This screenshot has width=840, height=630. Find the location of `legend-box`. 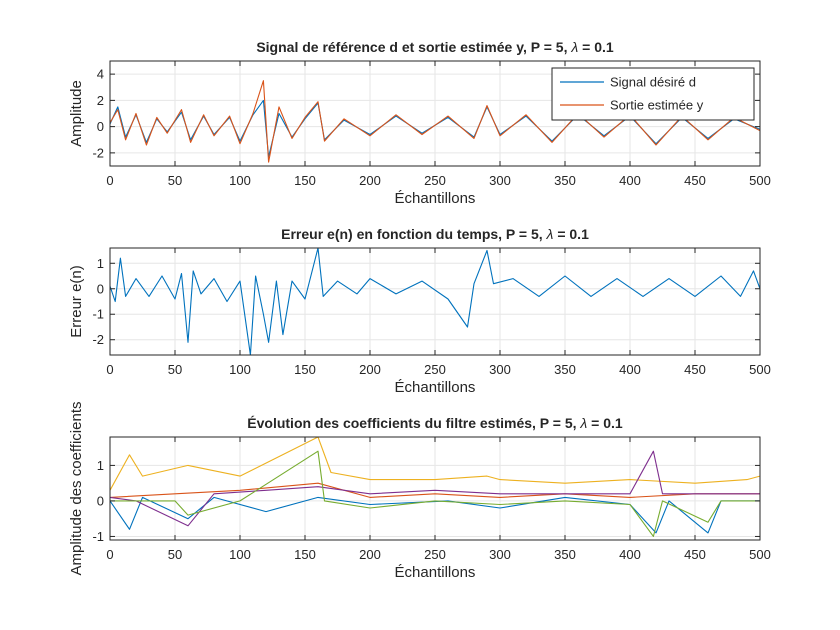

legend-box is located at coordinates (653, 94).